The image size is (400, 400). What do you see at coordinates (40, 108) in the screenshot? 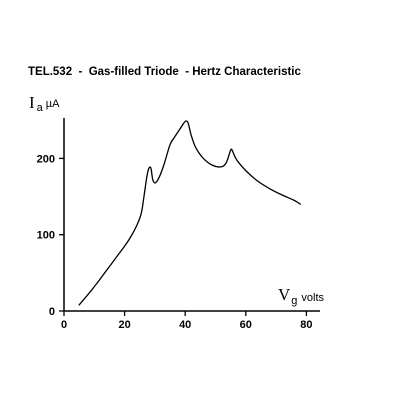
I see `y-axis-subscript: a` at bounding box center [40, 108].